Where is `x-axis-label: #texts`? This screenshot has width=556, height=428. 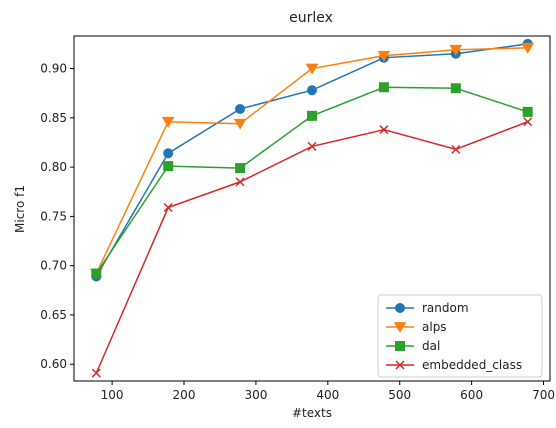
x-axis-label: #texts is located at coordinates (312, 413).